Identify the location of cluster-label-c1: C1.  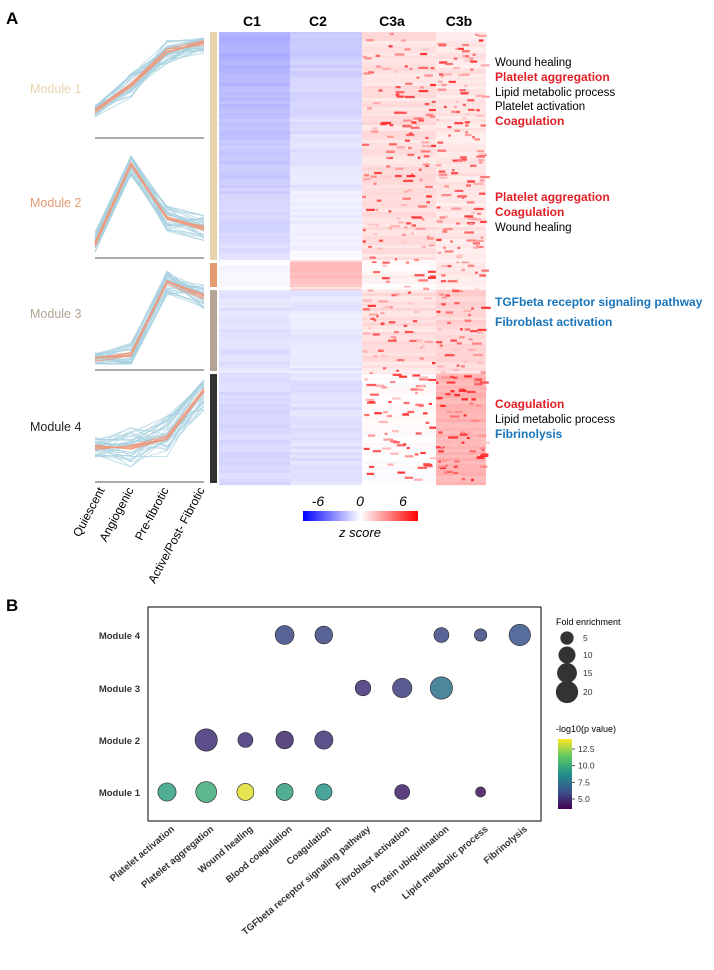
(252, 21).